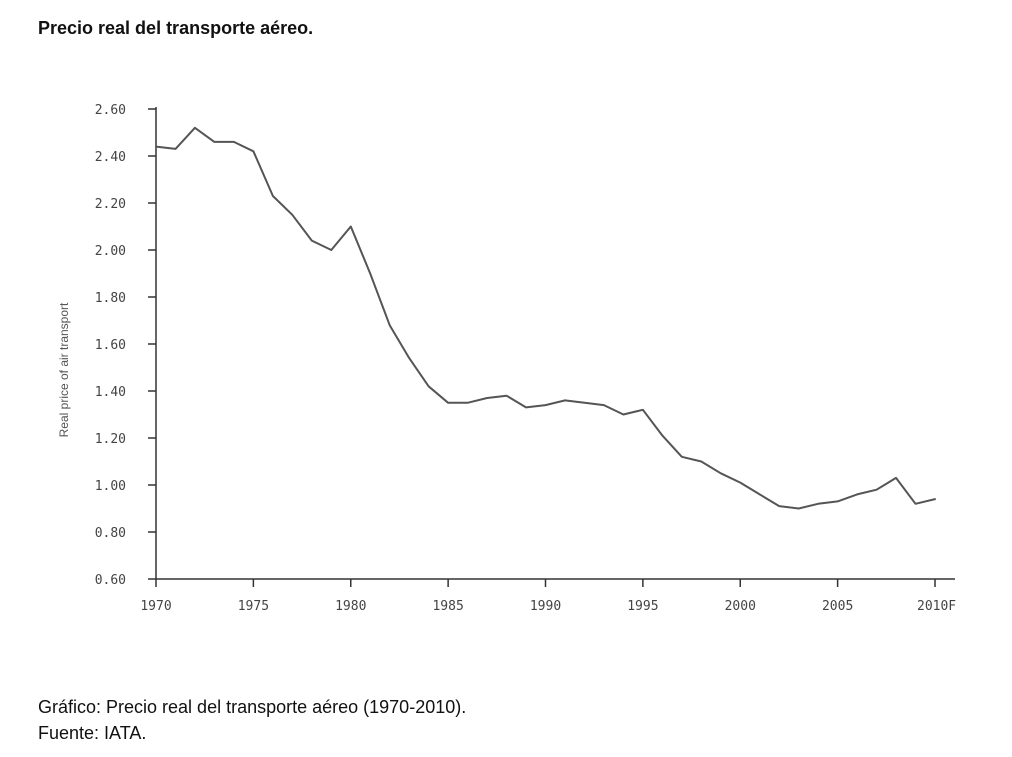  Describe the element at coordinates (545, 606) in the screenshot. I see `x-tick-label: 1990` at that location.